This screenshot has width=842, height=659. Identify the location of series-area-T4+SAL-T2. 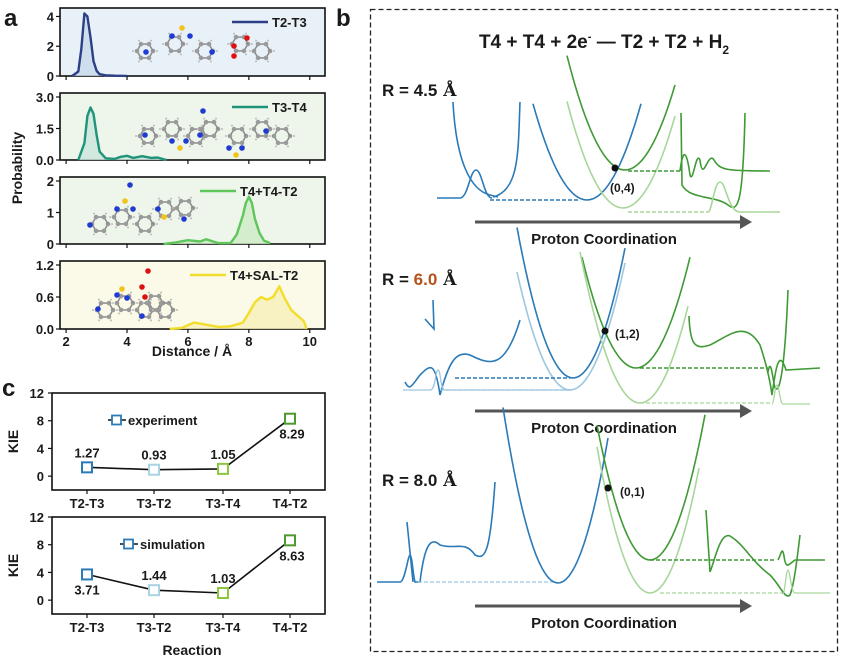
(238, 307).